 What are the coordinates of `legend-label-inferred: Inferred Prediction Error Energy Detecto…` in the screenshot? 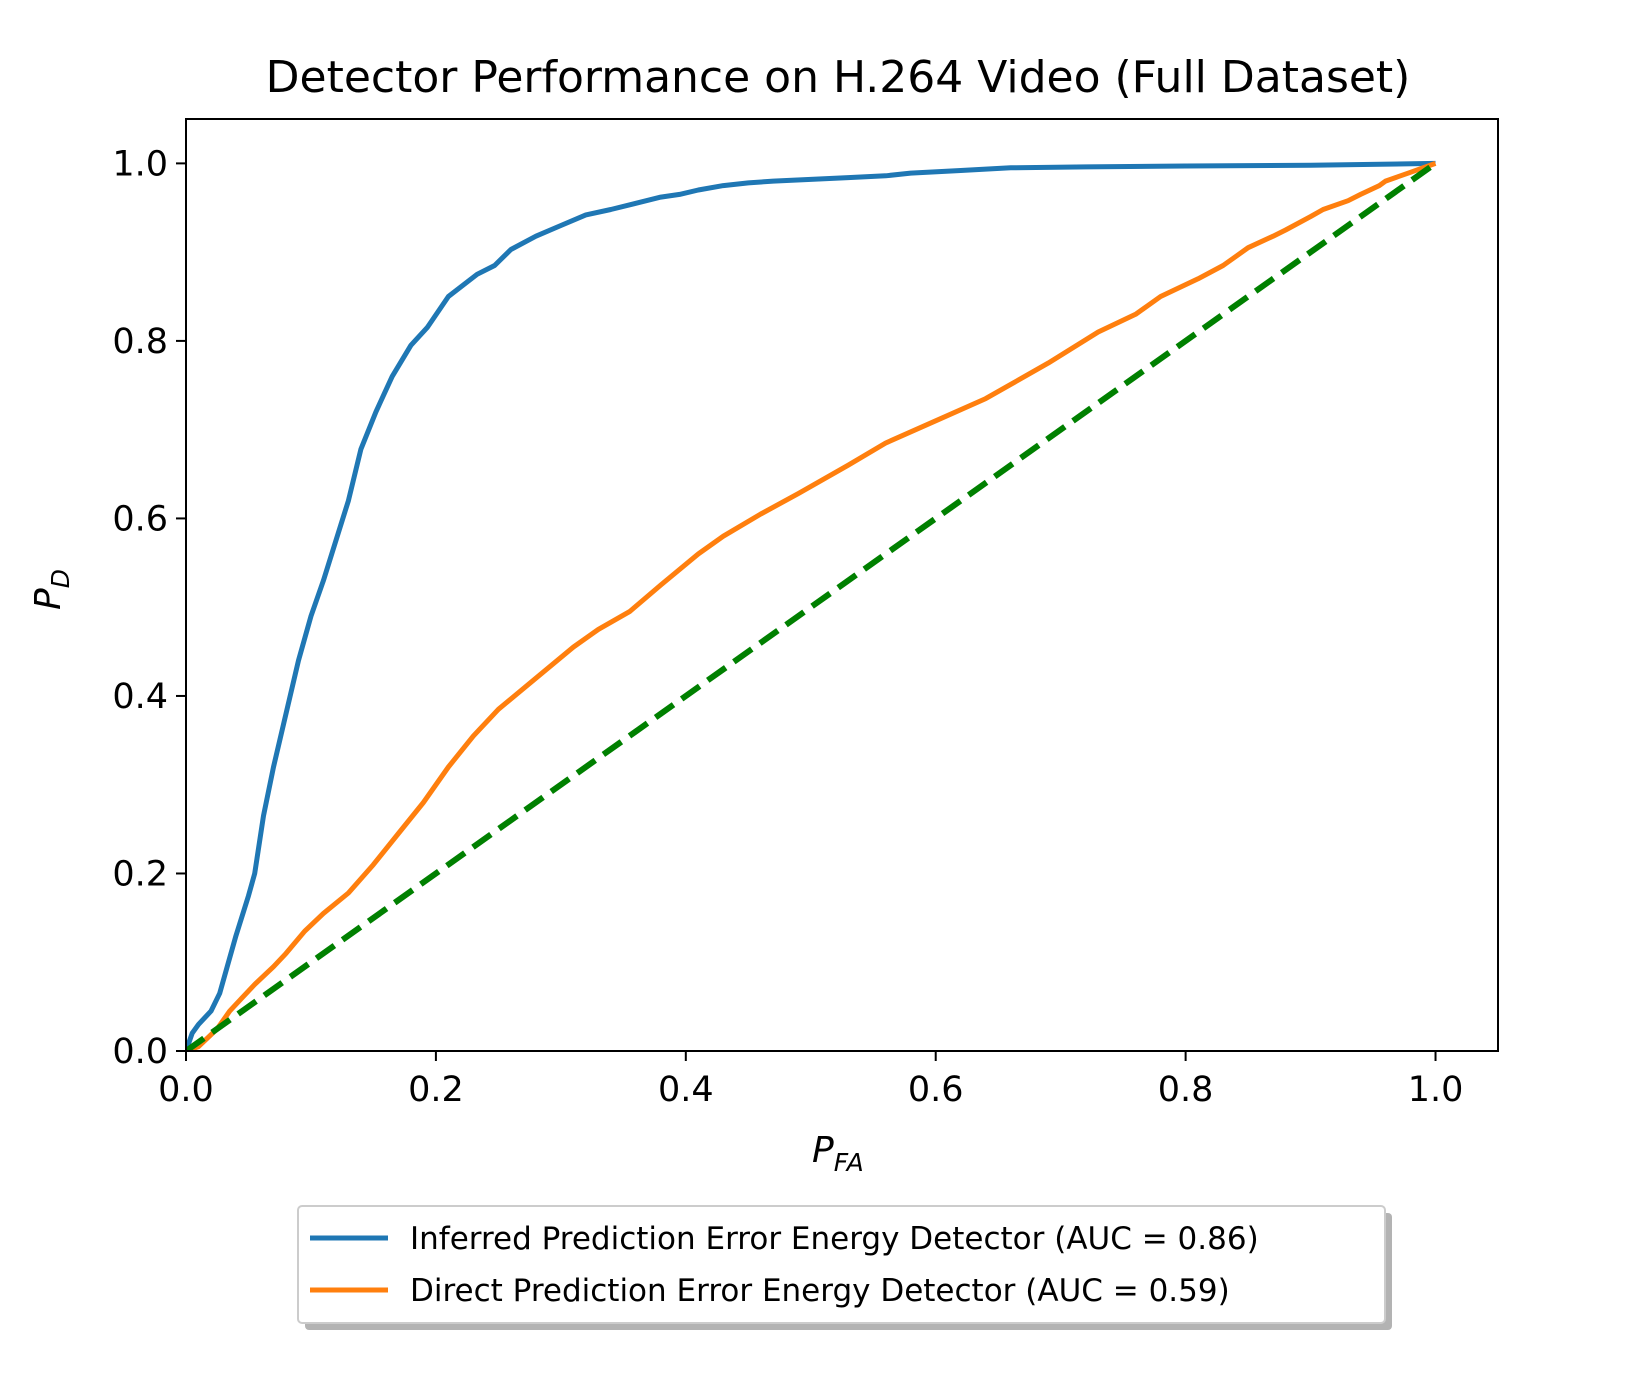 It's located at (834, 1239).